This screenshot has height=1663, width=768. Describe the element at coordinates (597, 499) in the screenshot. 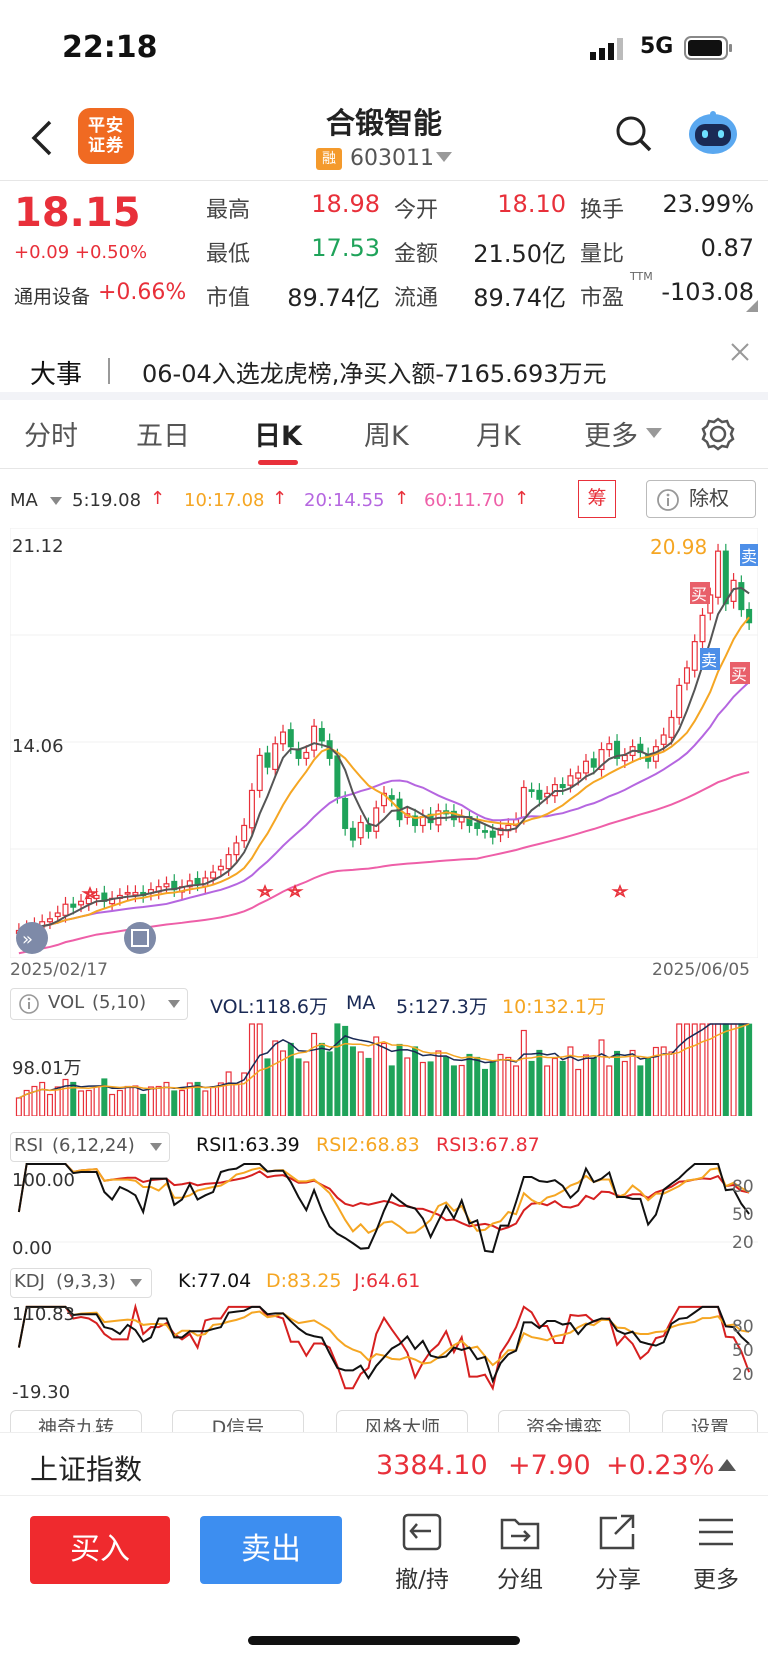

I see `chip-distribution-button: 筹` at that location.